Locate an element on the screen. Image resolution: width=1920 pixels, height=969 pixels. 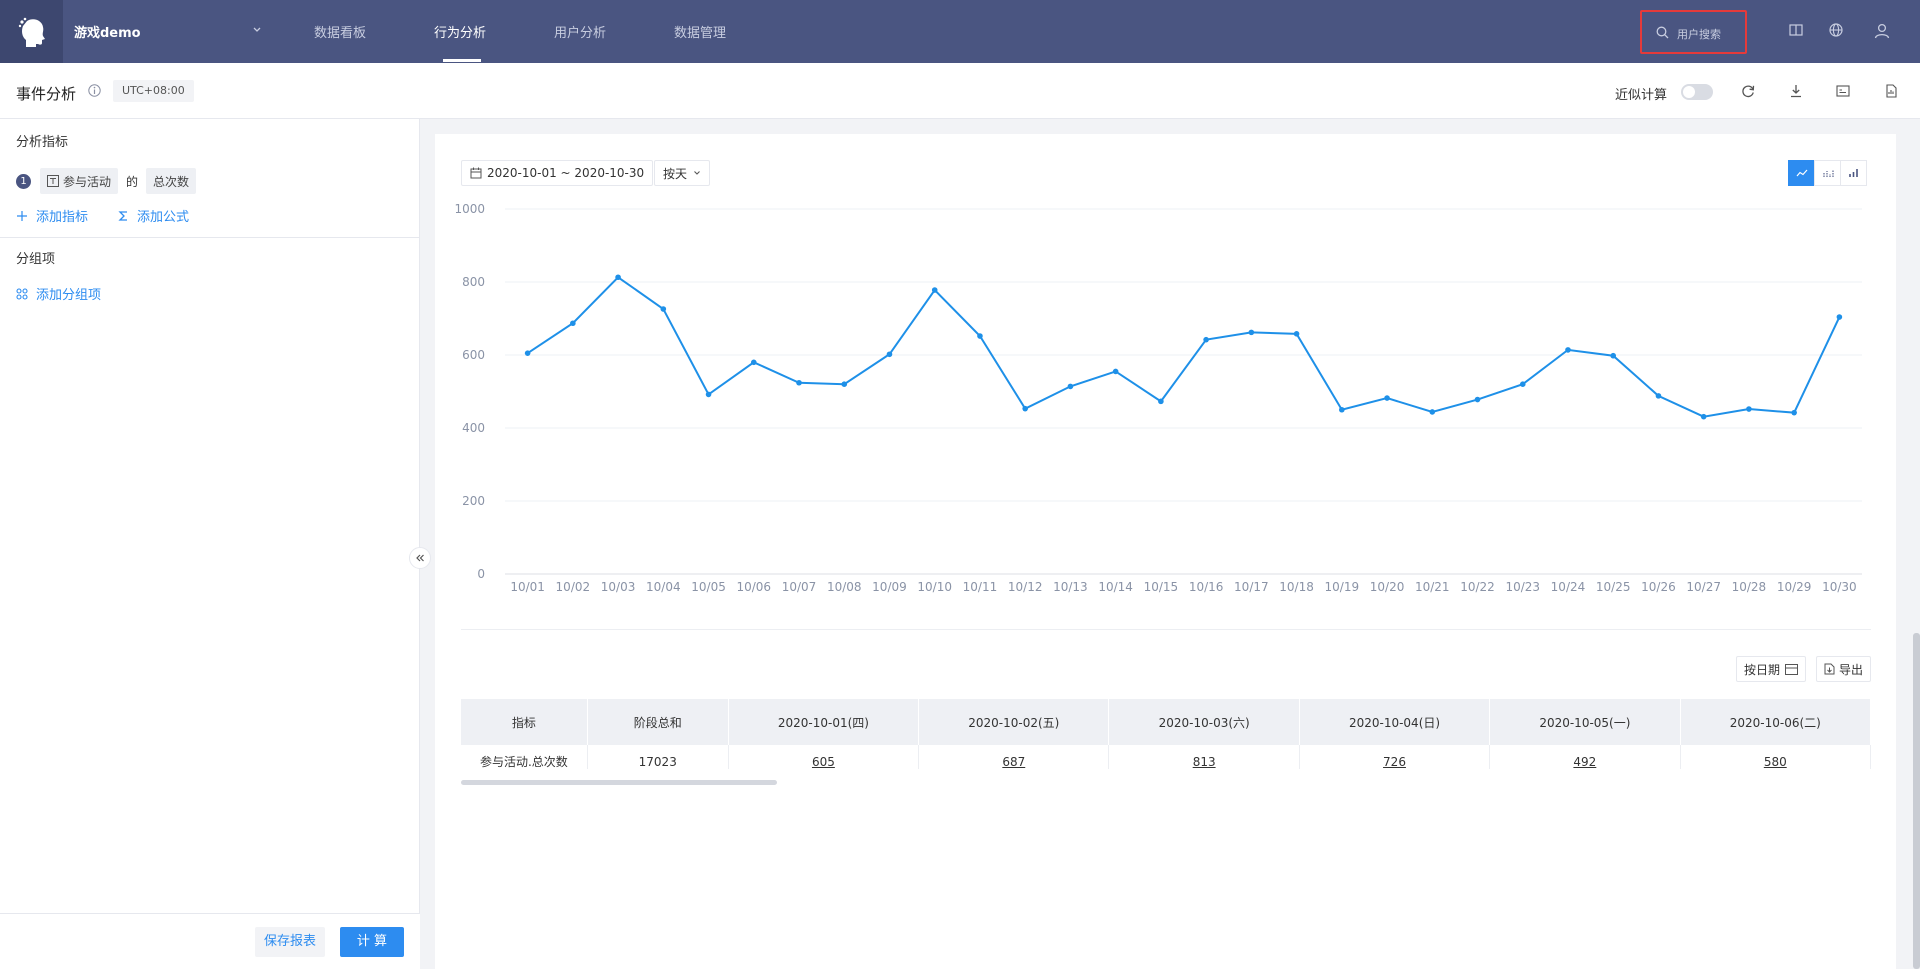
metric-row: 1 参与活动 的 总次数 is located at coordinates (106, 181).